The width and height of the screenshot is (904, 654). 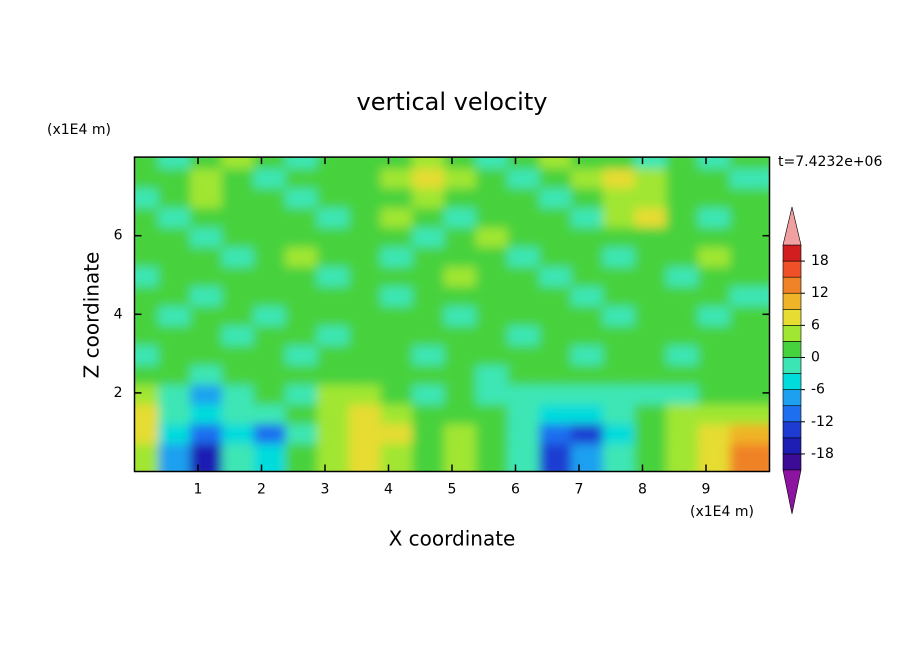 I want to click on colorbar-tick-label: 18, so click(x=820, y=261).